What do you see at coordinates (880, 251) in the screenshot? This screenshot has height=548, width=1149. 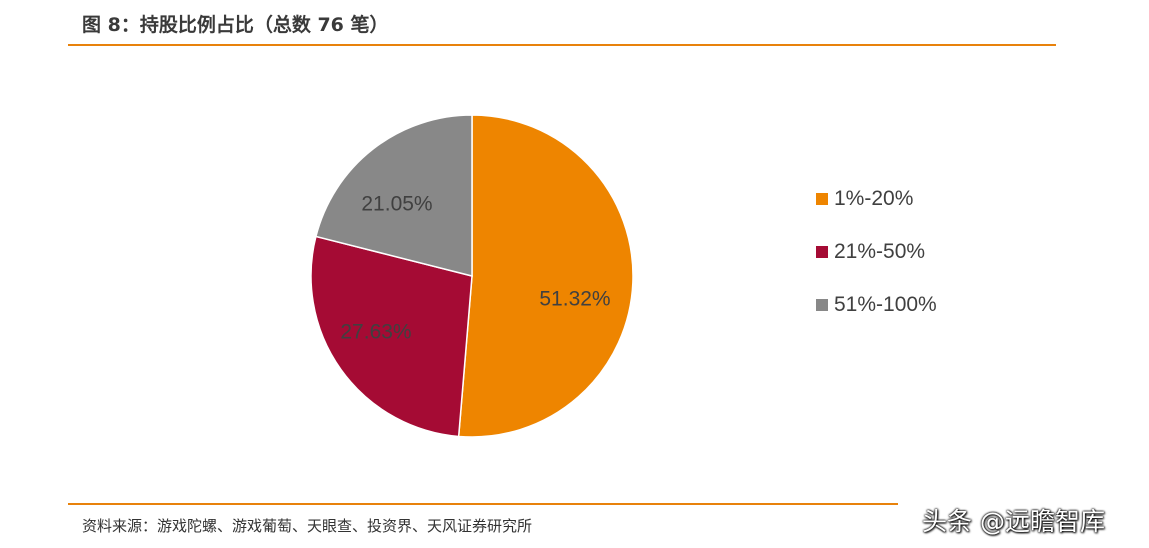 I see `legend-label-2: 21%-50%` at bounding box center [880, 251].